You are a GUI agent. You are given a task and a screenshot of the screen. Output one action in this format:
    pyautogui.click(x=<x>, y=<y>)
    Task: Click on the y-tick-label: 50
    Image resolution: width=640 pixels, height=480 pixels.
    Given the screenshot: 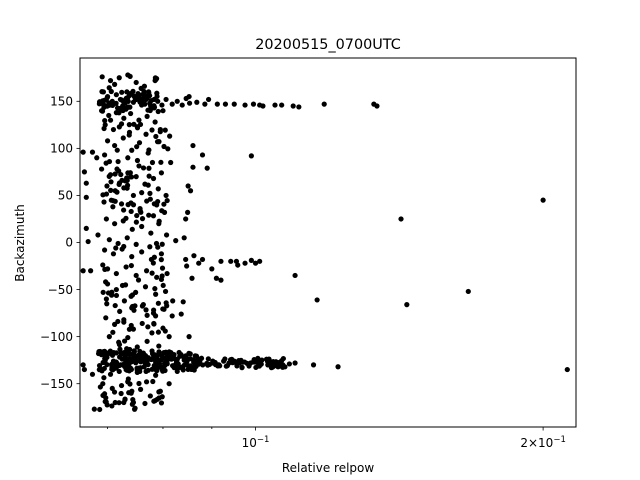 What is the action you would take?
    pyautogui.click(x=65, y=196)
    